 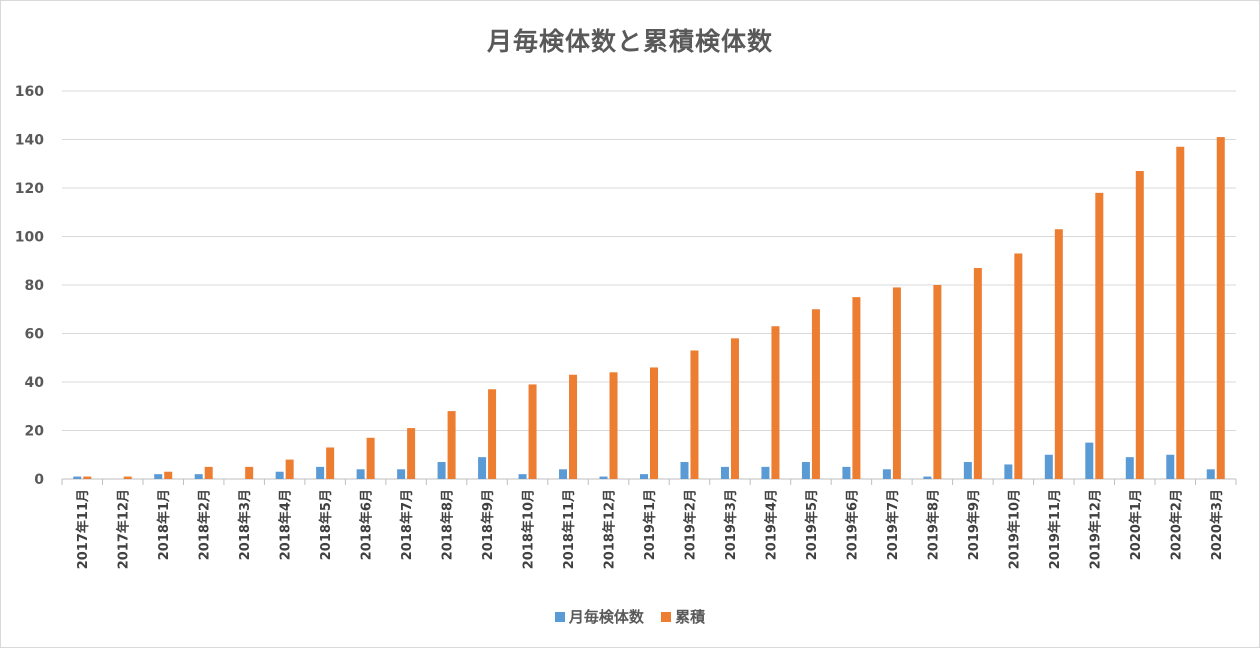 What do you see at coordinates (529, 529) in the screenshot?
I see `x-tick-label: 2018年10月` at bounding box center [529, 529].